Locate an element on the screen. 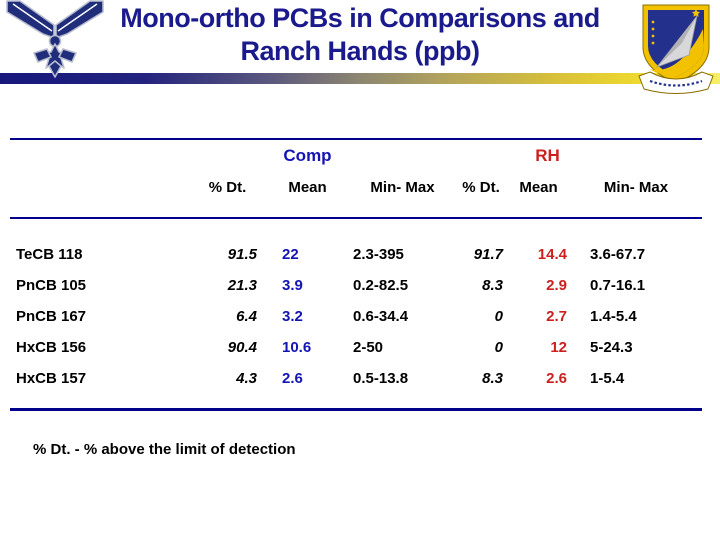 This screenshot has height=540, width=720. cell-comp-min-max: 2-50 is located at coordinates (368, 347).